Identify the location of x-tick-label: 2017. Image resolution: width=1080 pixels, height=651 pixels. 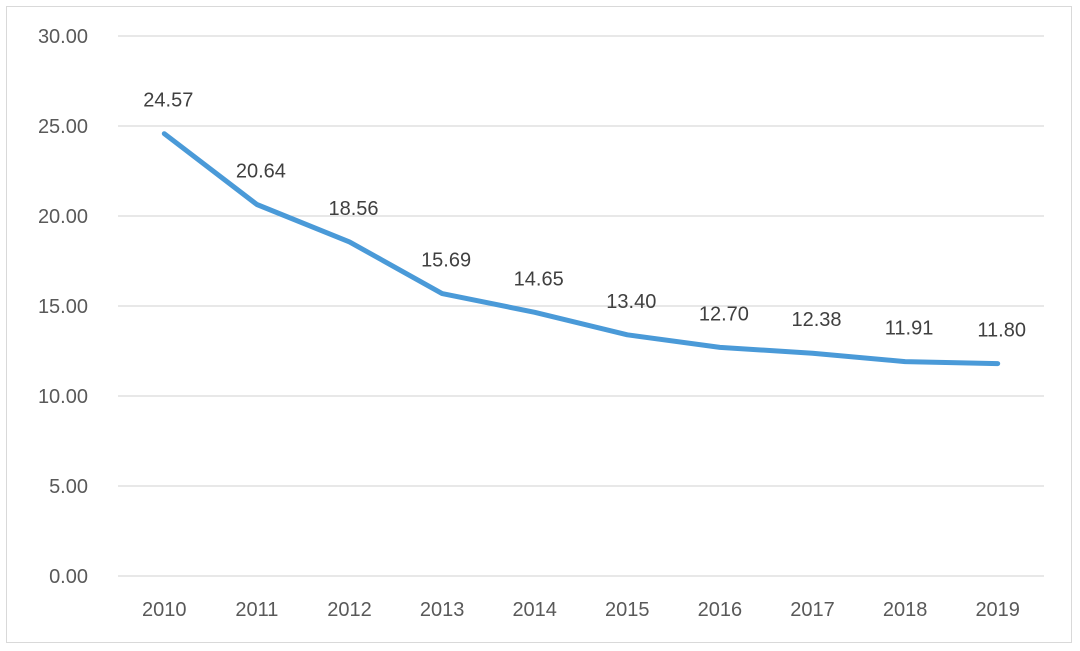
(812, 610).